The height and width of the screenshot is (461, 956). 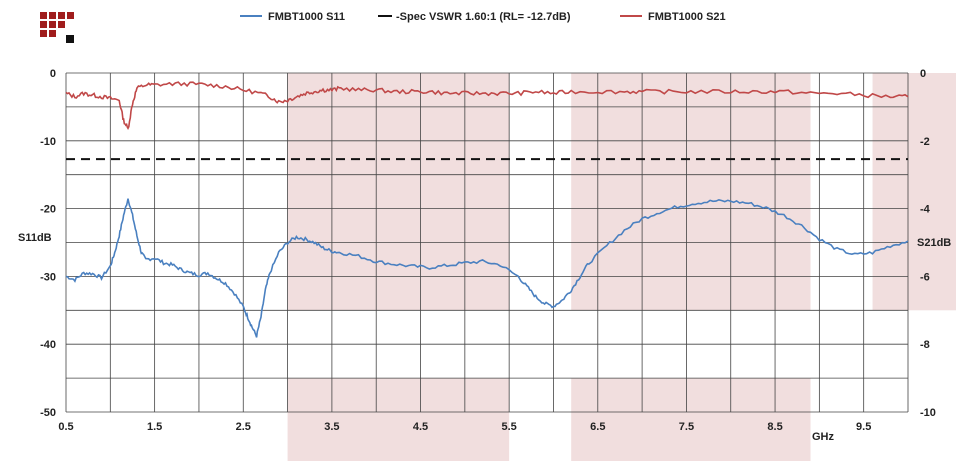 I want to click on y-left-tick-label: -20, so click(x=48, y=210).